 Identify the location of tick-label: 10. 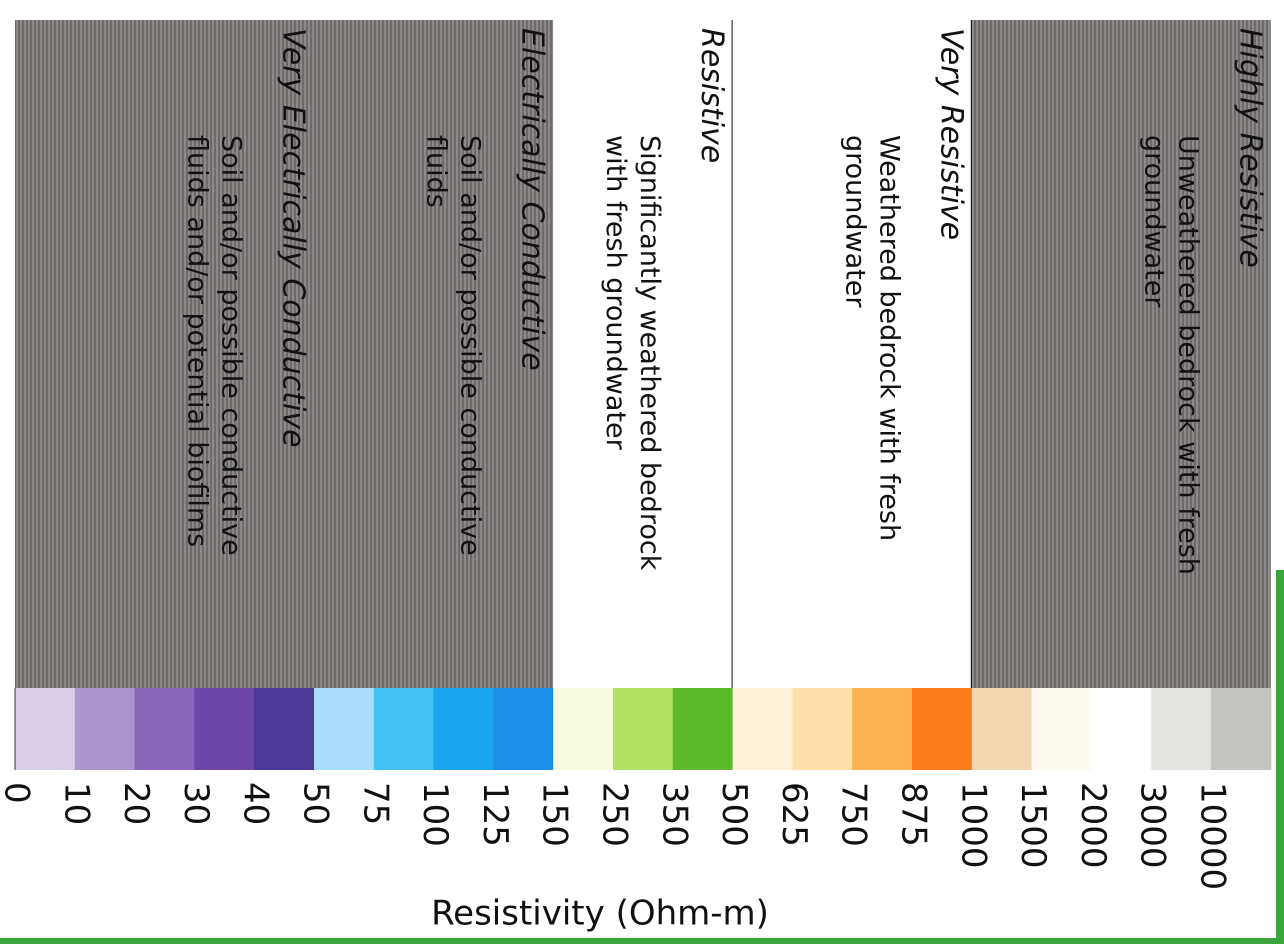
(76, 803).